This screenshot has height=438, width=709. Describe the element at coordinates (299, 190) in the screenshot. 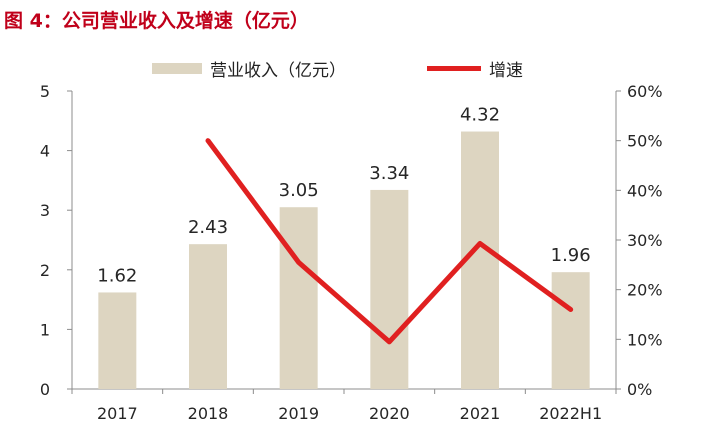

I see `bar-data-label: 3.05` at that location.